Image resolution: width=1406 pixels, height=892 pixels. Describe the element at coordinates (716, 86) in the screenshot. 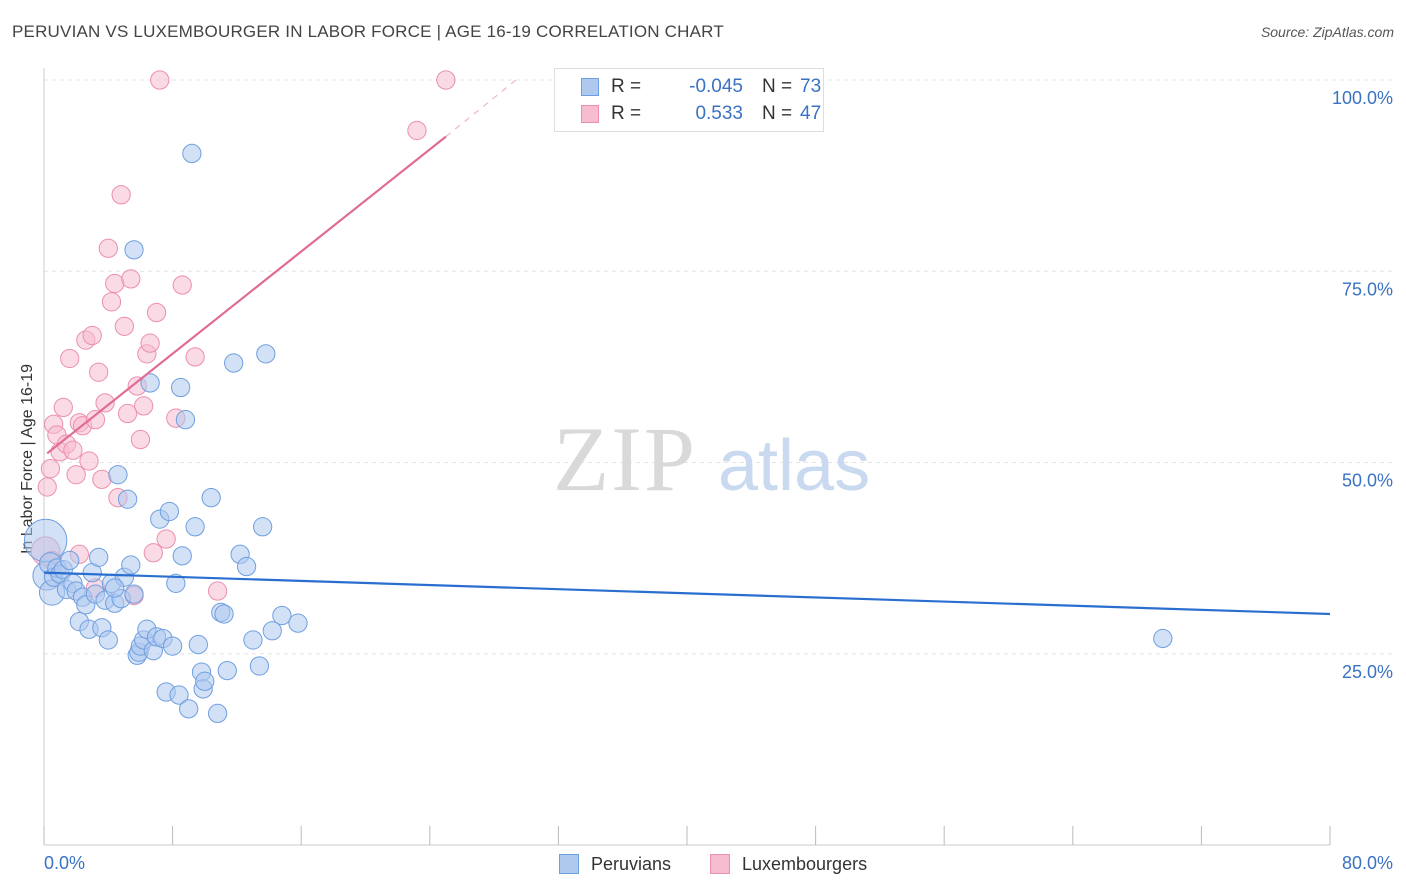

I see `legend-r-value: -0.045` at that location.